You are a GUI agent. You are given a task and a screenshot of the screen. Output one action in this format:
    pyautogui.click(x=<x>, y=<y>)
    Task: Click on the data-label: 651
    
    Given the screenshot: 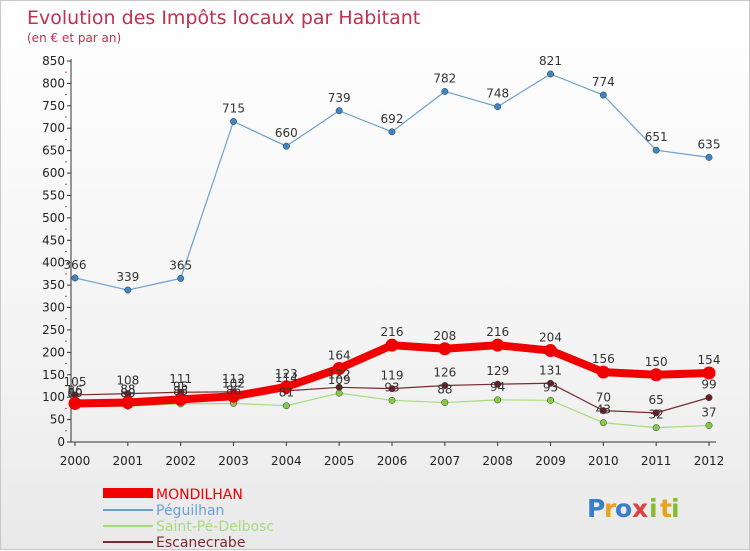 What is the action you would take?
    pyautogui.click(x=656, y=137)
    